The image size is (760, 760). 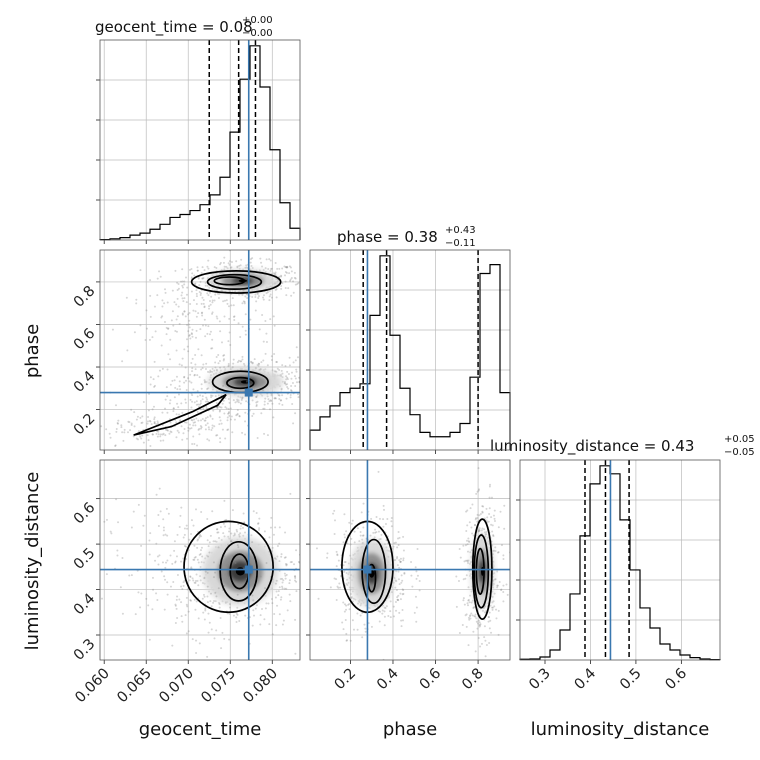 What do you see at coordinates (200, 140) in the screenshot?
I see `panel-frame` at bounding box center [200, 140].